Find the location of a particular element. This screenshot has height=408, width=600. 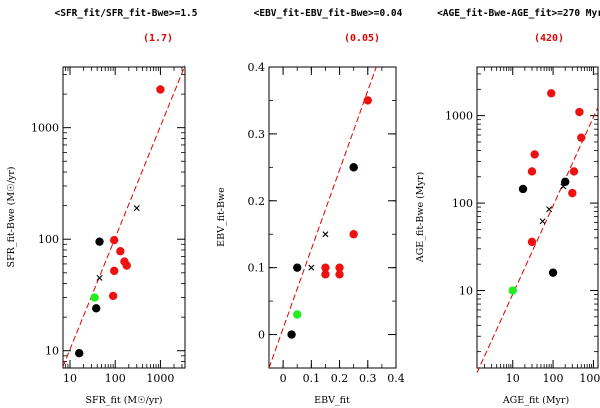

panel-ebv-subtitle: (0.05) is located at coordinates (362, 38).